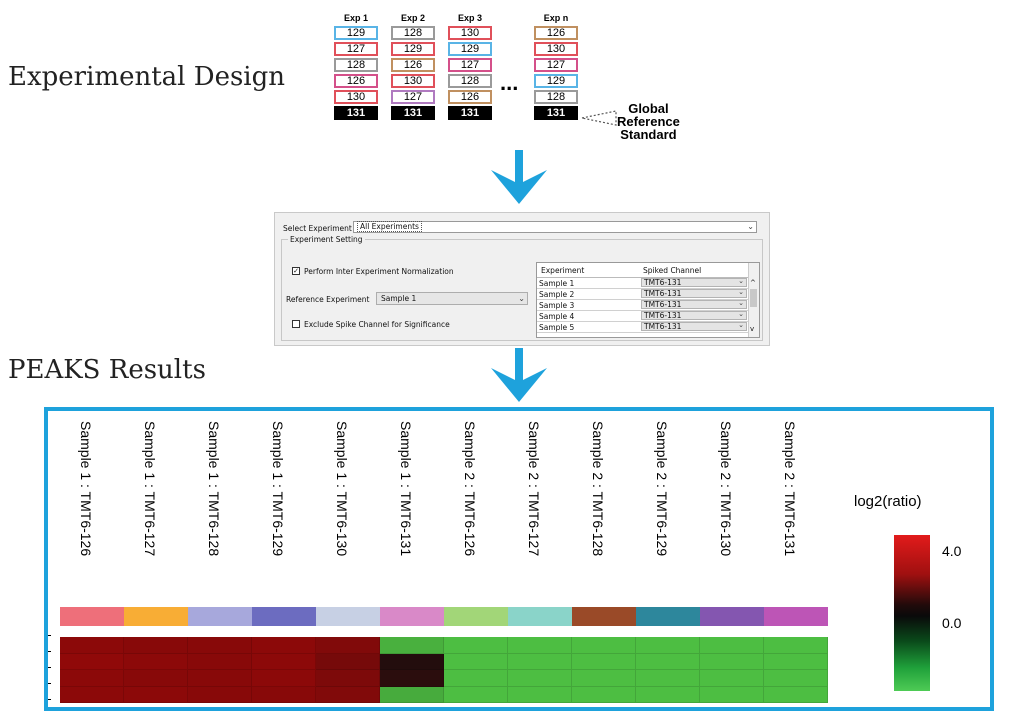 This screenshot has width=1024, height=715. I want to click on legend-title: log2(ratio), so click(888, 501).